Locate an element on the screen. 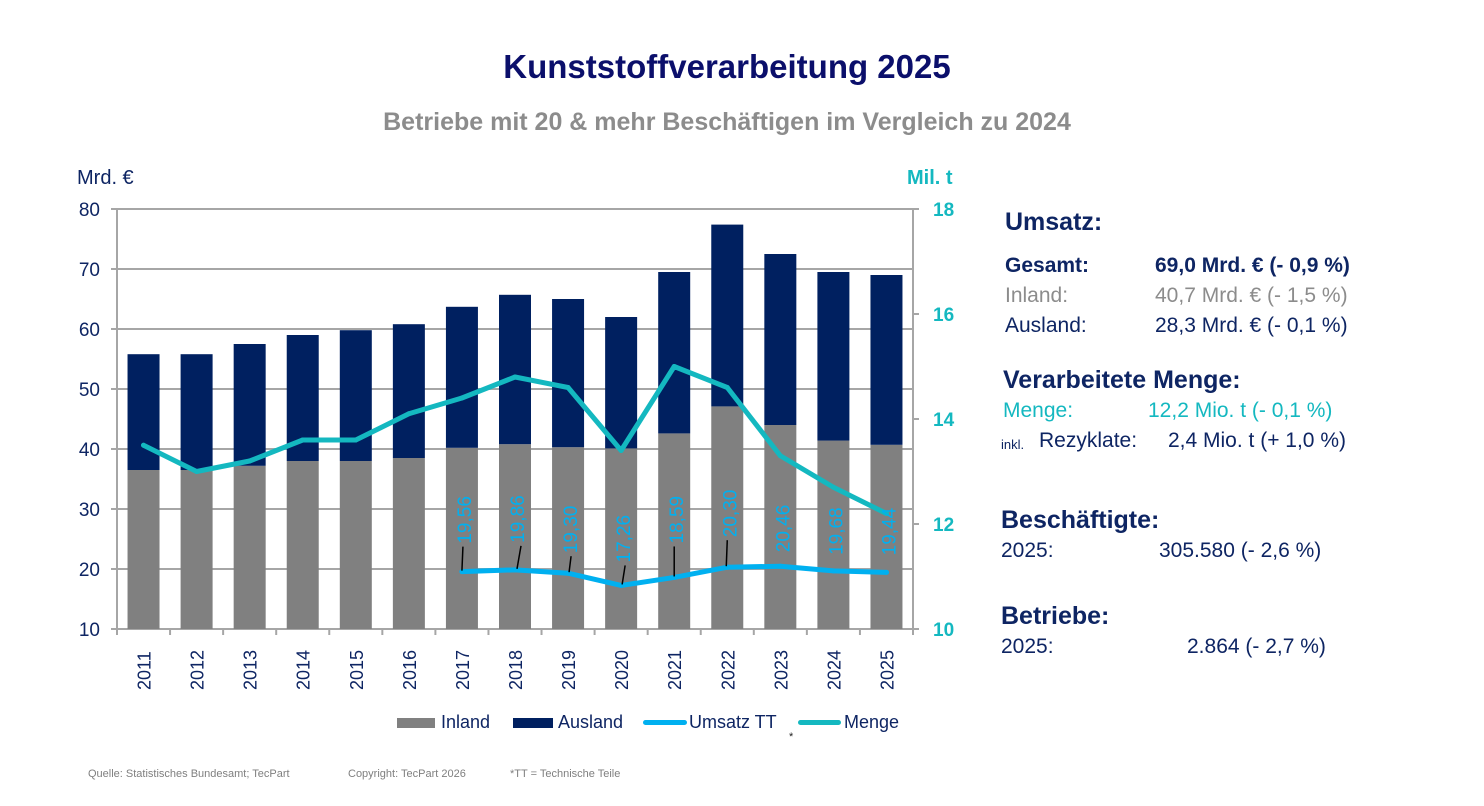  data-label-umsatz-tt: 19,56 is located at coordinates (465, 520).